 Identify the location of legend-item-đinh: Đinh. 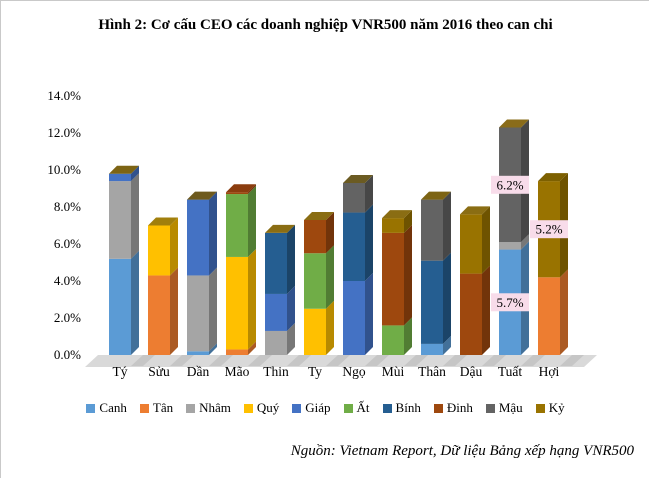
(453, 408).